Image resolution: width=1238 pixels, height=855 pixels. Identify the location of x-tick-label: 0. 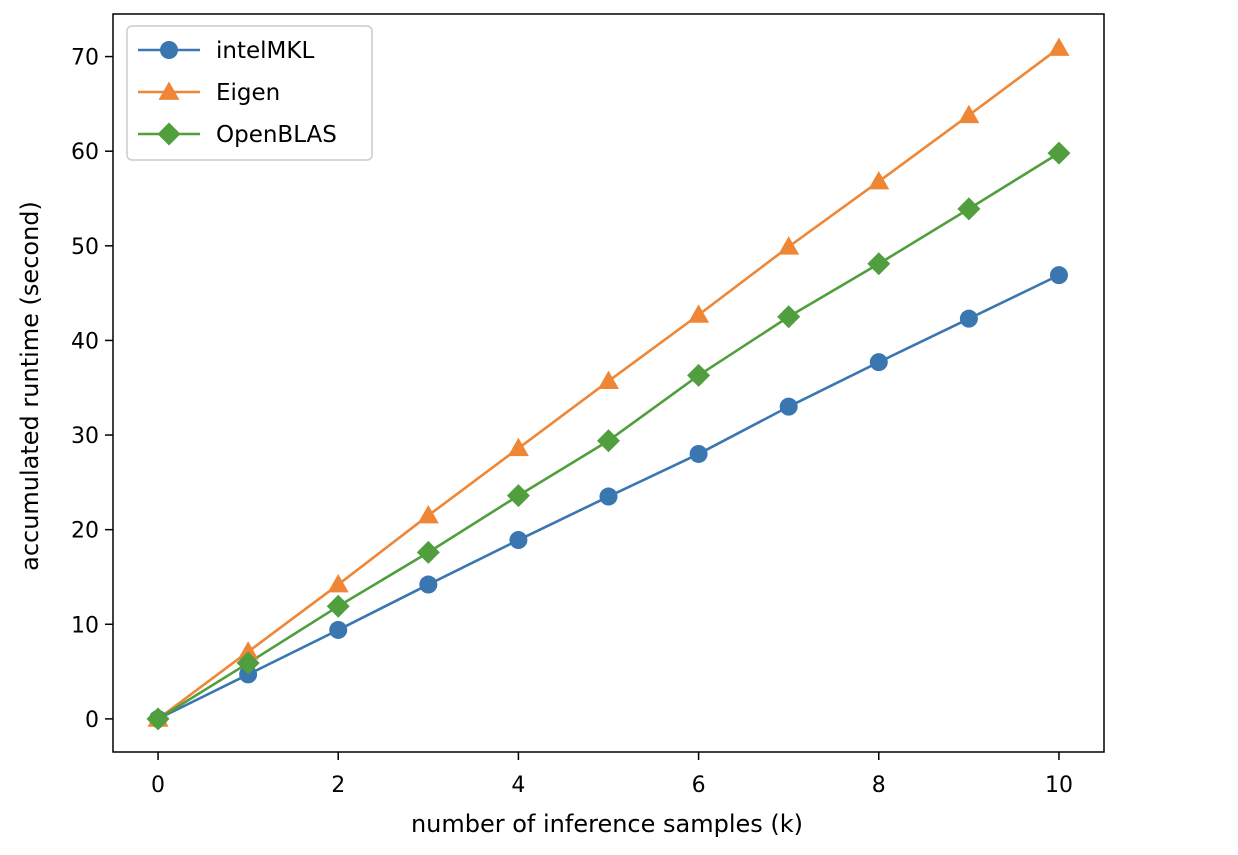
(158, 785).